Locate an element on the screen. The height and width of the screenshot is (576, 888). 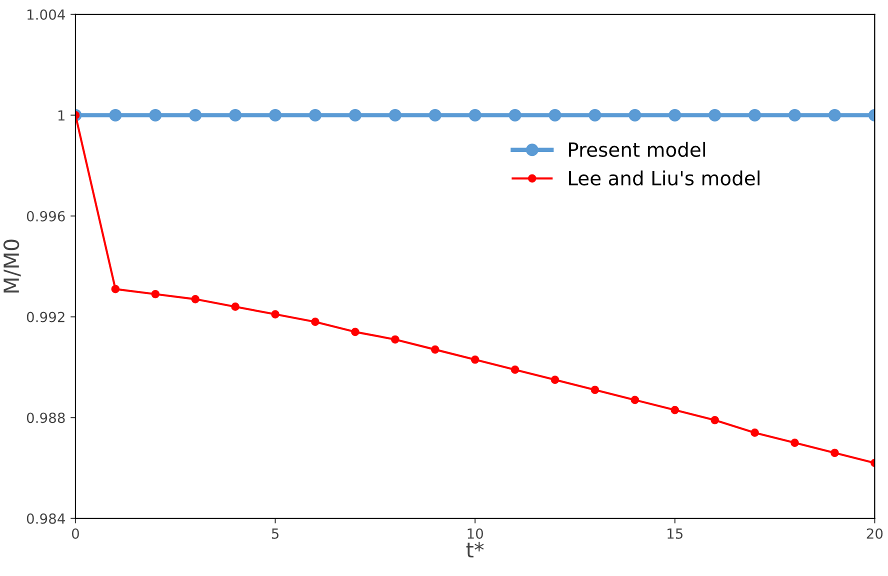
x-tick-label: 5 is located at coordinates (275, 533).